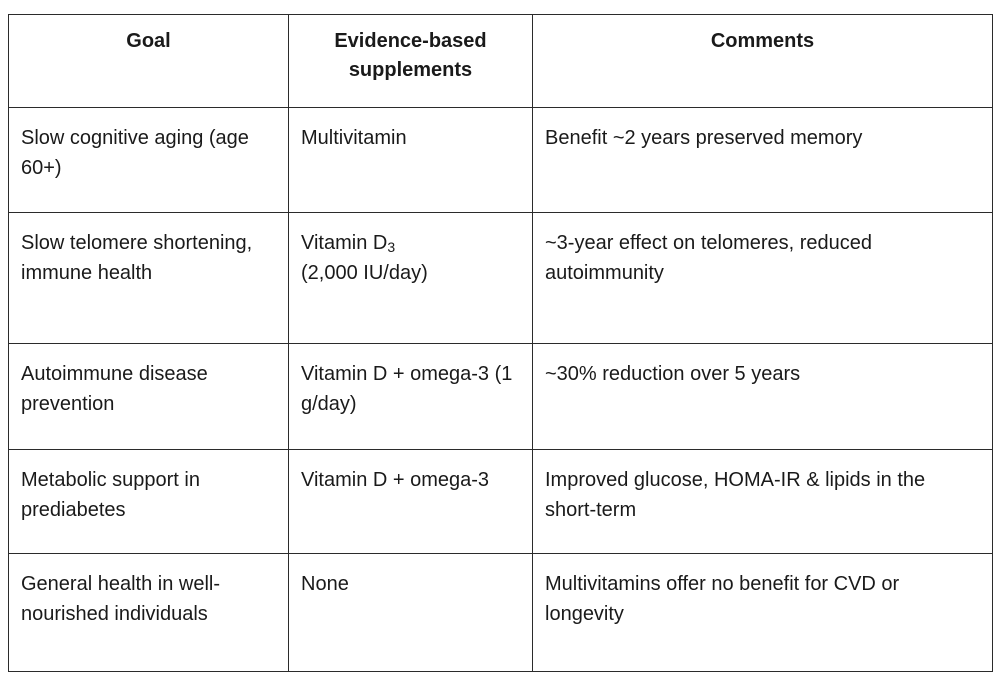 The width and height of the screenshot is (1000, 677). Describe the element at coordinates (148, 160) in the screenshot. I see `goal-cell: Slow cognitive aging (age 60+)` at that location.